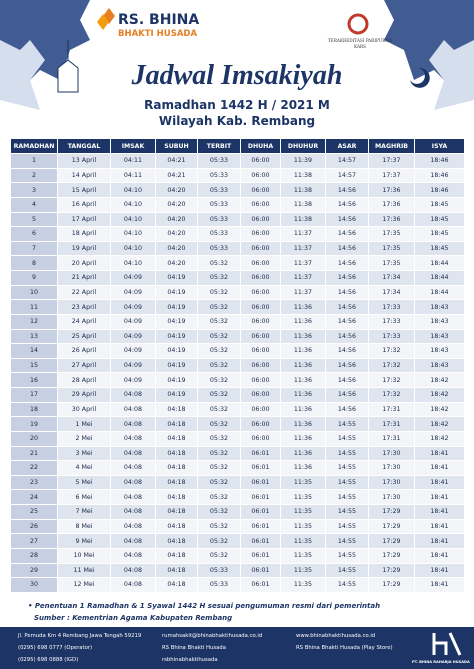 This screenshot has height=669, width=474. I want to click on subtitle: Ramadhan 1442 H / 2021 M, so click(237, 105).